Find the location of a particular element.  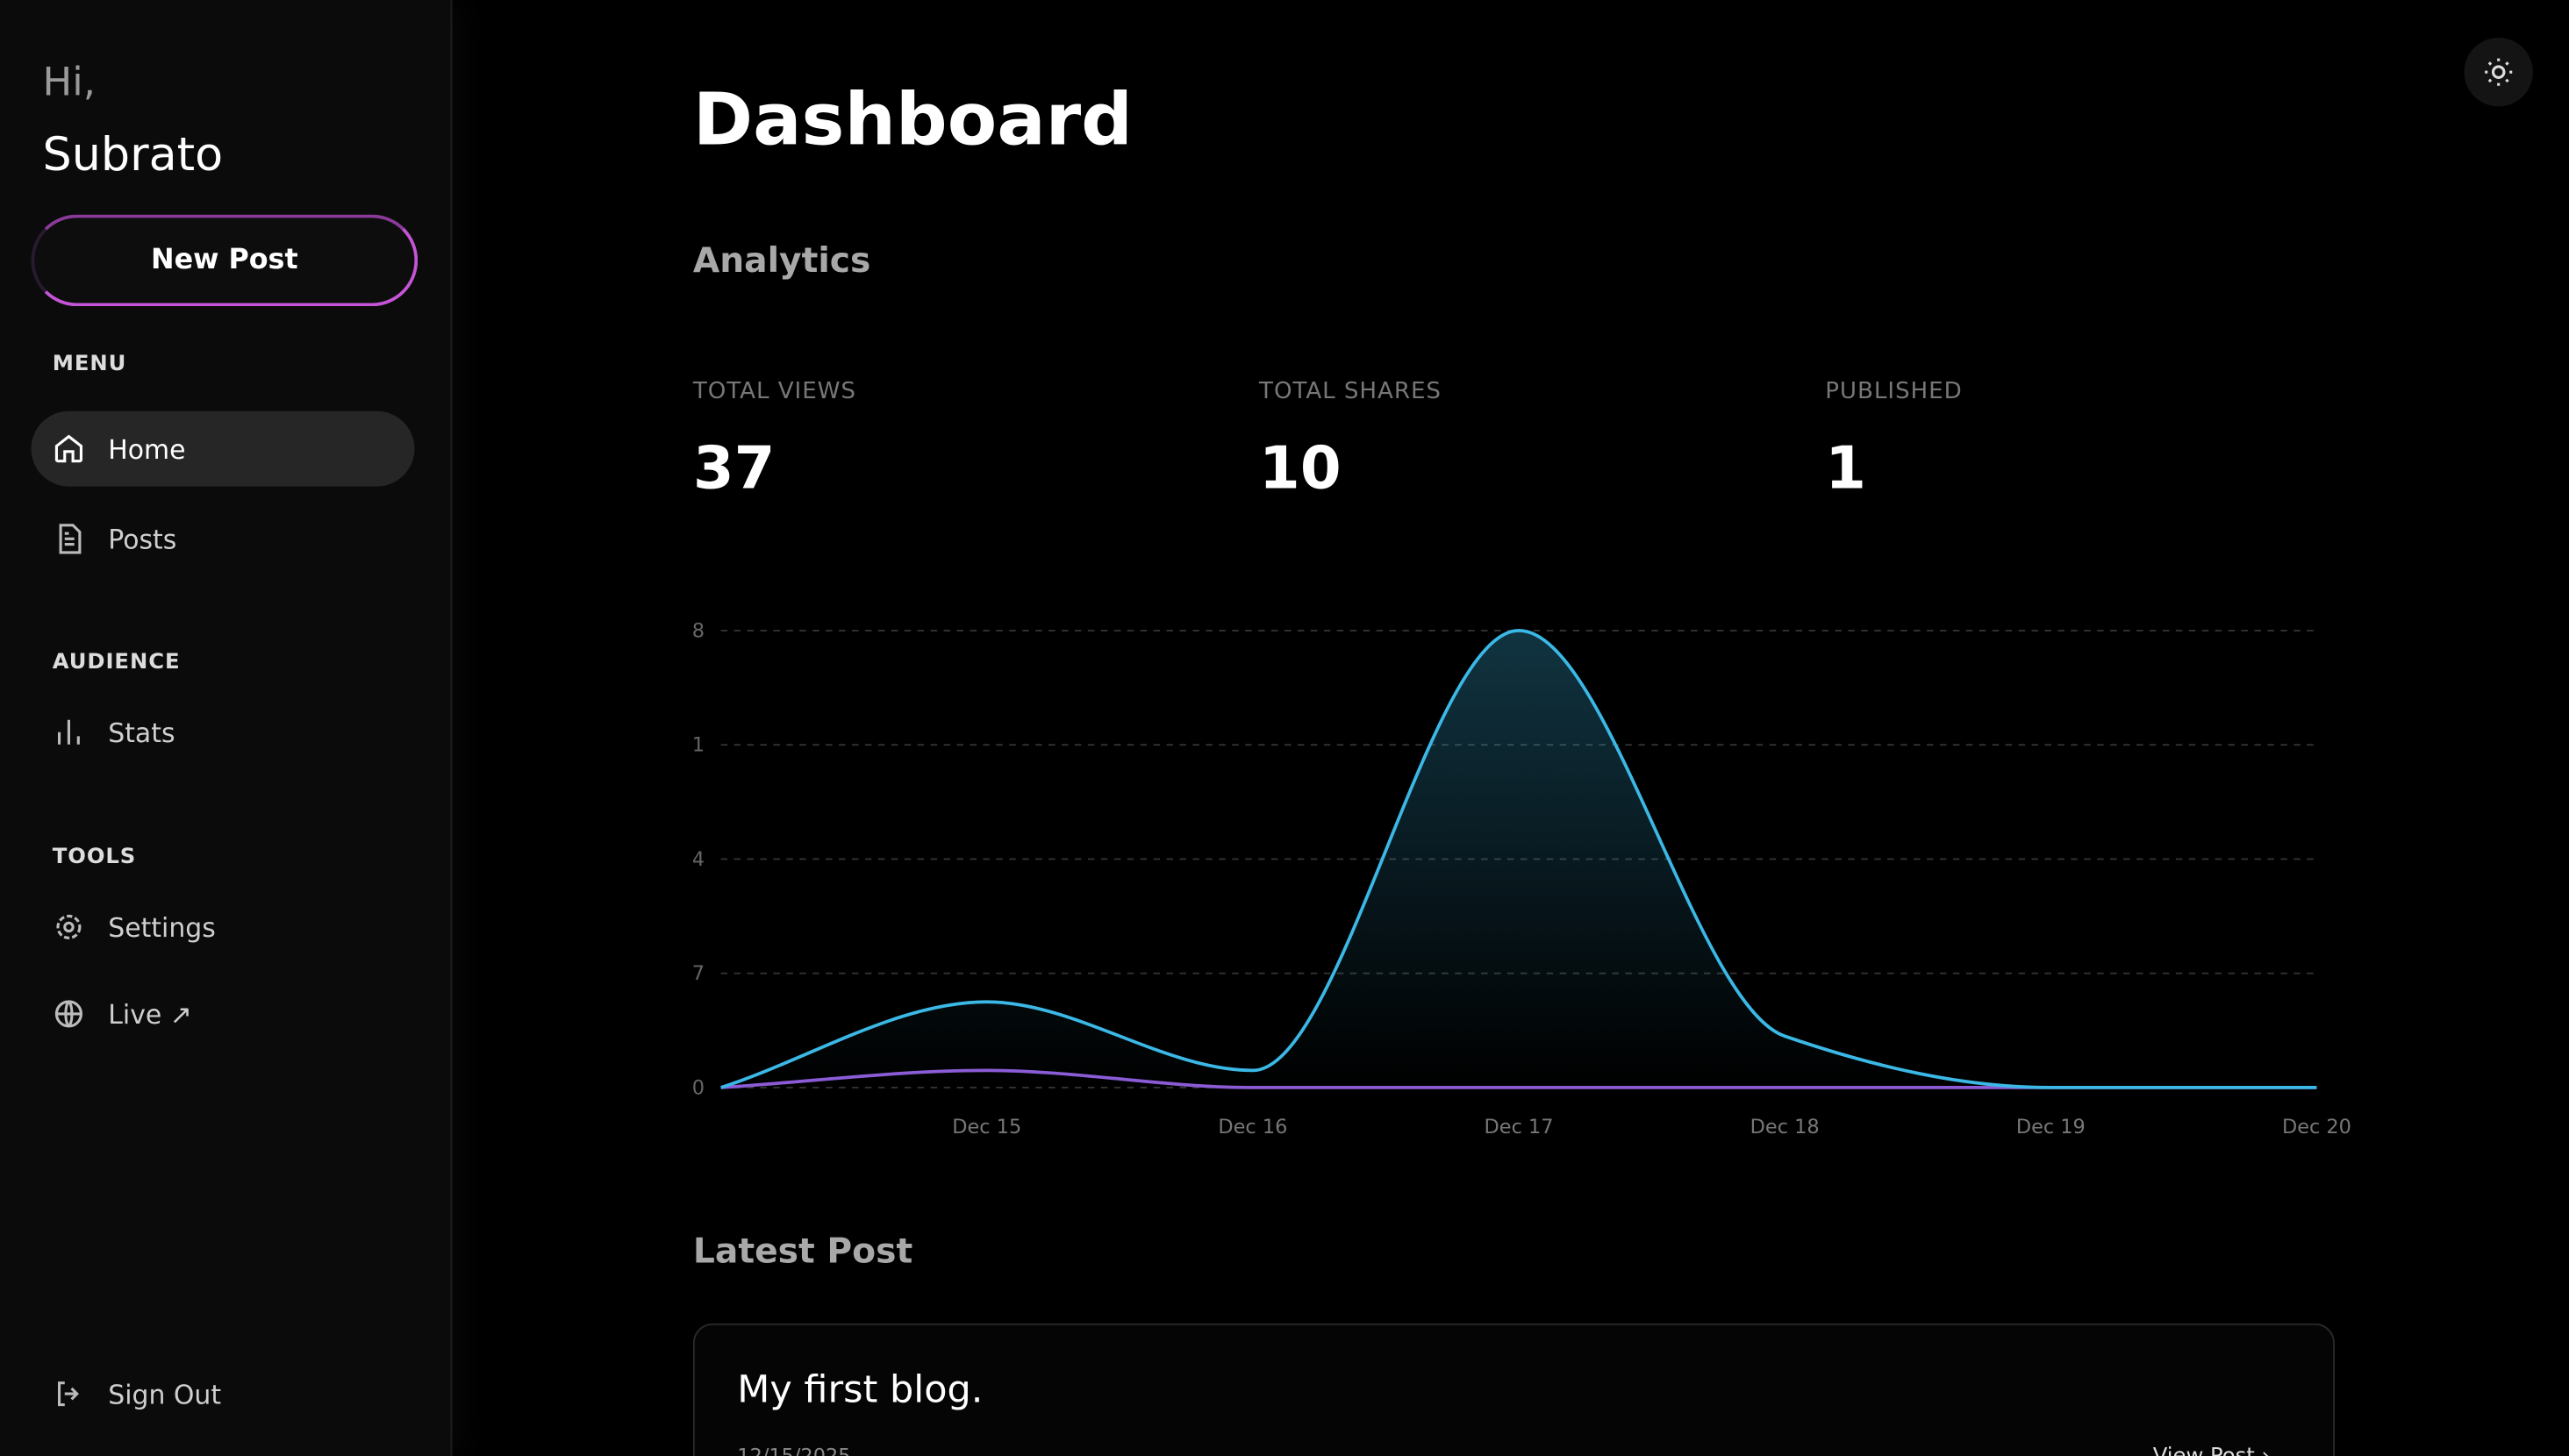

nav-home: Home is located at coordinates (223, 448).